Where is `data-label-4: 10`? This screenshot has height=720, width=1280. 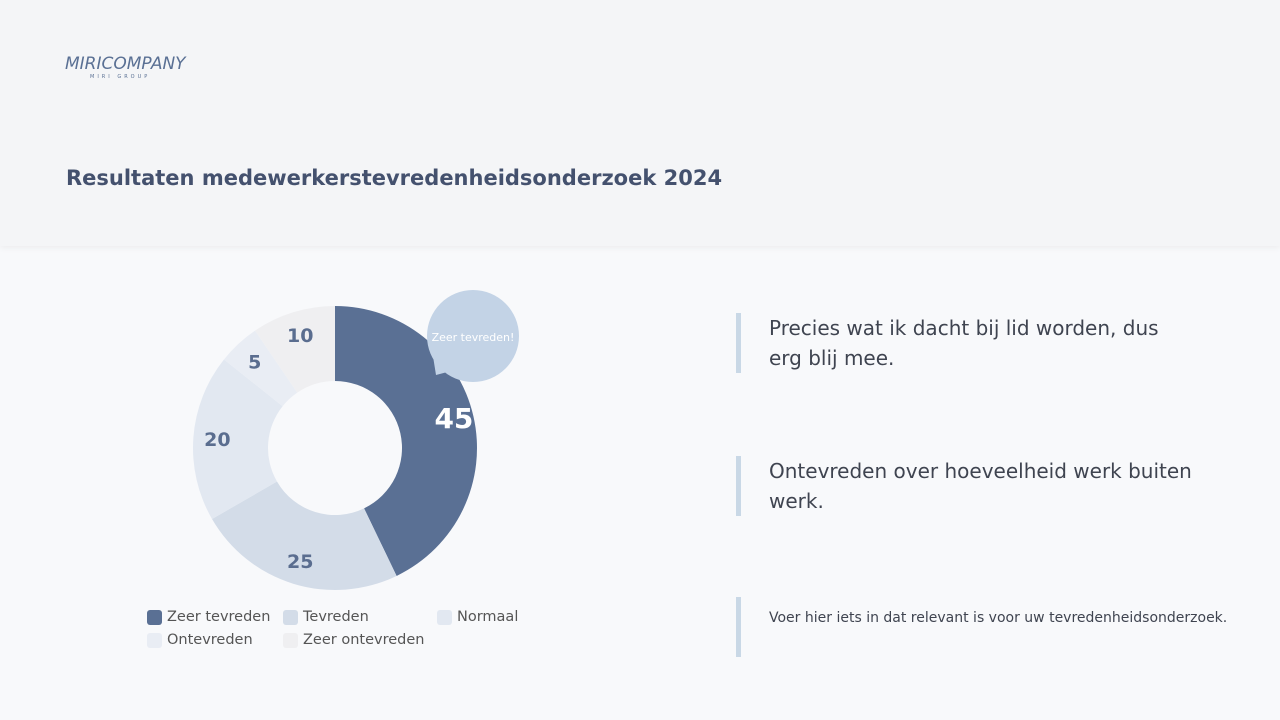
data-label-4: 10 is located at coordinates (300, 336).